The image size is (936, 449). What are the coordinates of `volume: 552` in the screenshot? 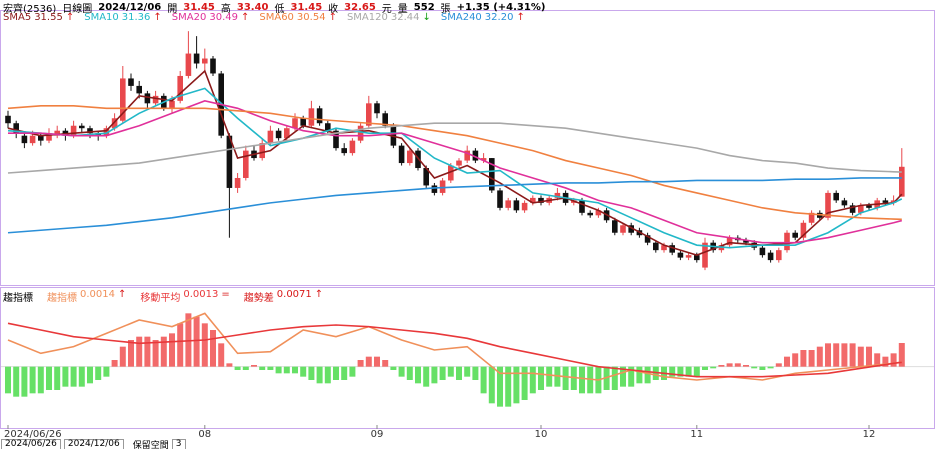 It's located at (424, 7).